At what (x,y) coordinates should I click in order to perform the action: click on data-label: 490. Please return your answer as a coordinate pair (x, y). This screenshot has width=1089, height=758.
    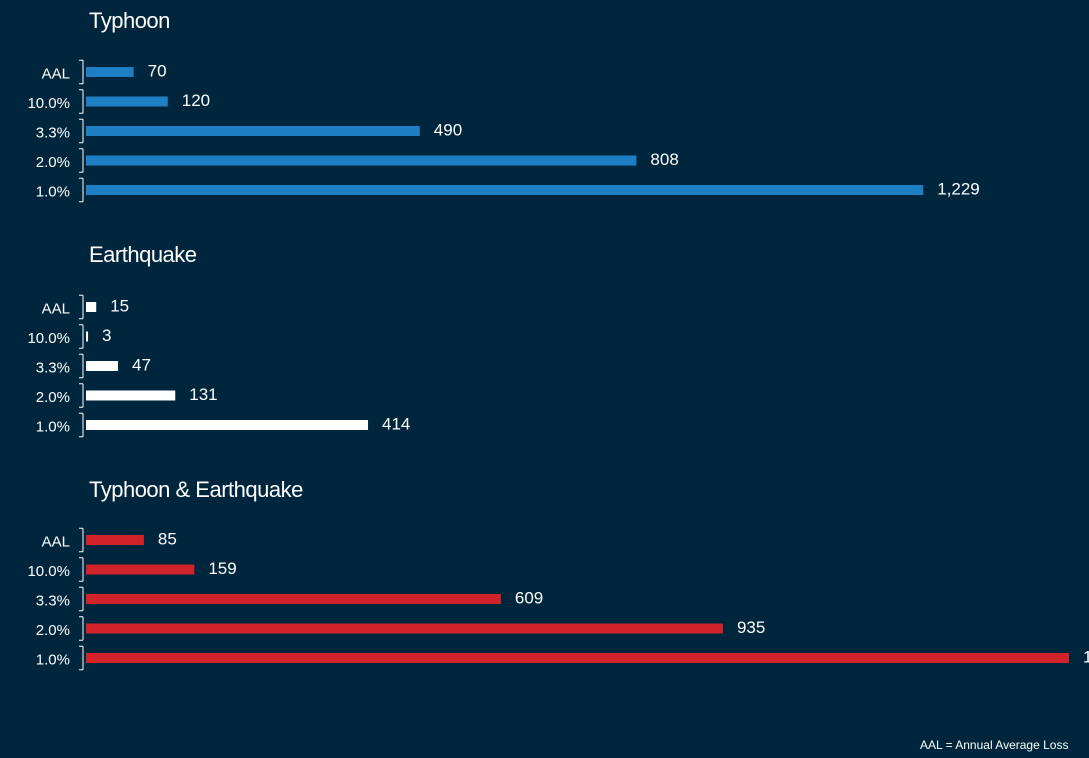
    Looking at the image, I should click on (448, 130).